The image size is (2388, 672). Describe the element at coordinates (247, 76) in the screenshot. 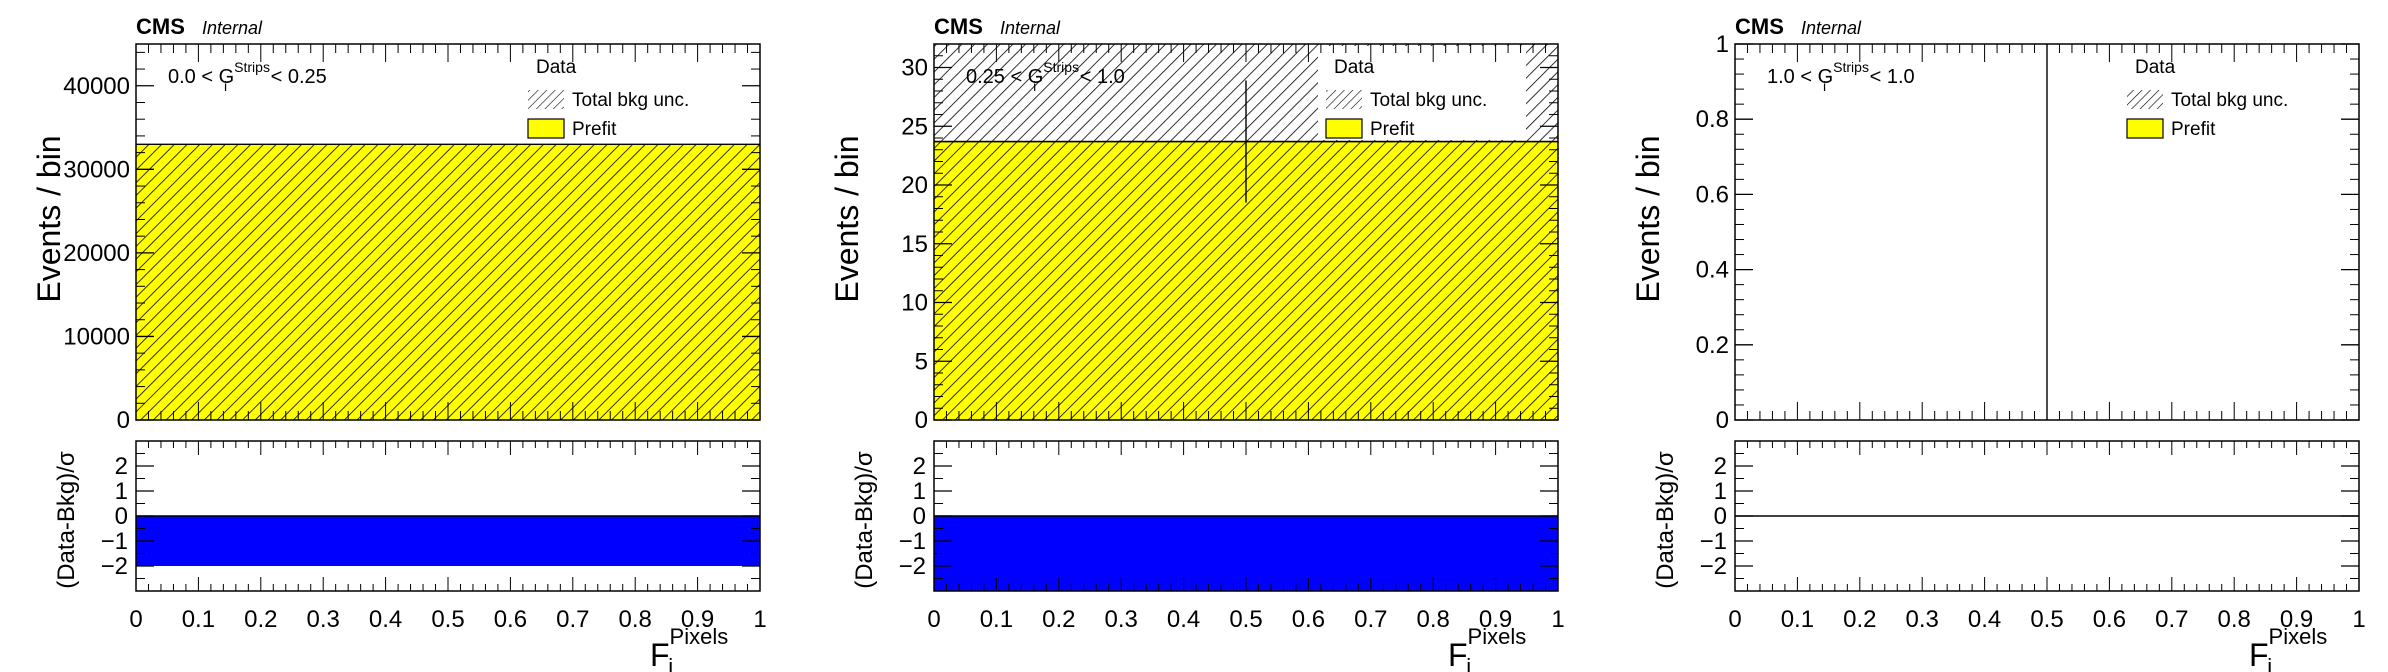

I see `category-label: 0.0 < GStrips i < 0.25` at that location.